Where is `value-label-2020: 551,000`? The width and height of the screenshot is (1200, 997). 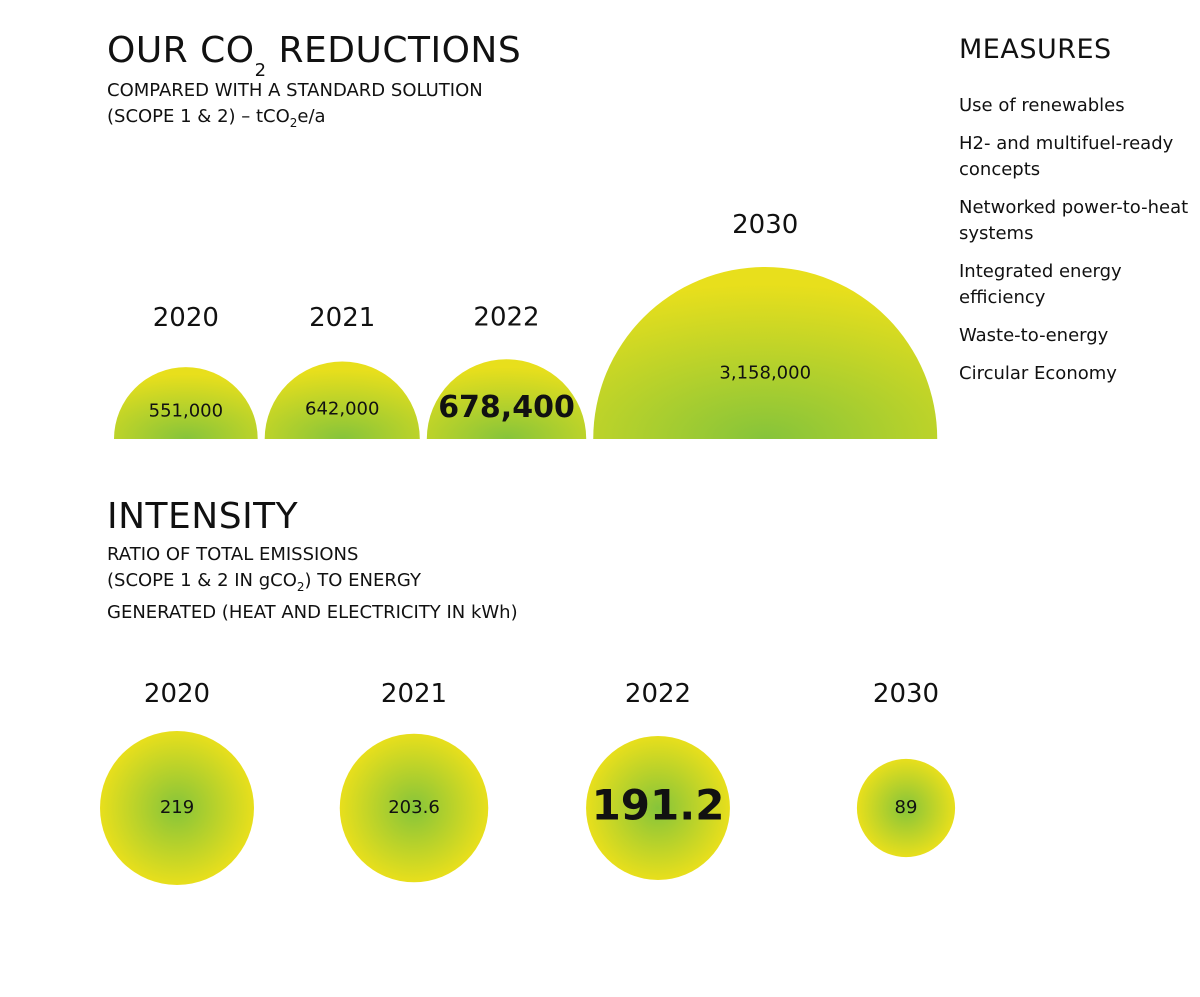 value-label-2020: 551,000 is located at coordinates (186, 411).